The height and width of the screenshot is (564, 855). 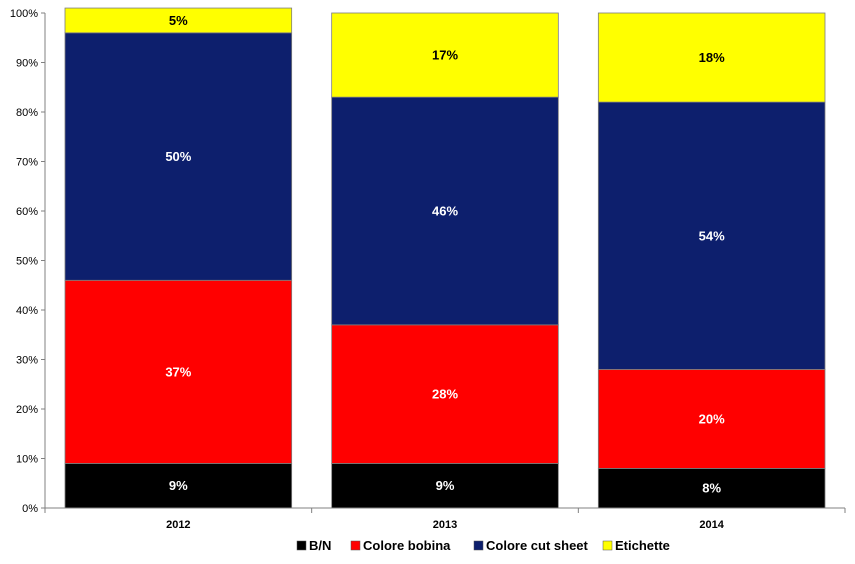 What do you see at coordinates (711, 488) in the screenshot?
I see `data-label: 8%` at bounding box center [711, 488].